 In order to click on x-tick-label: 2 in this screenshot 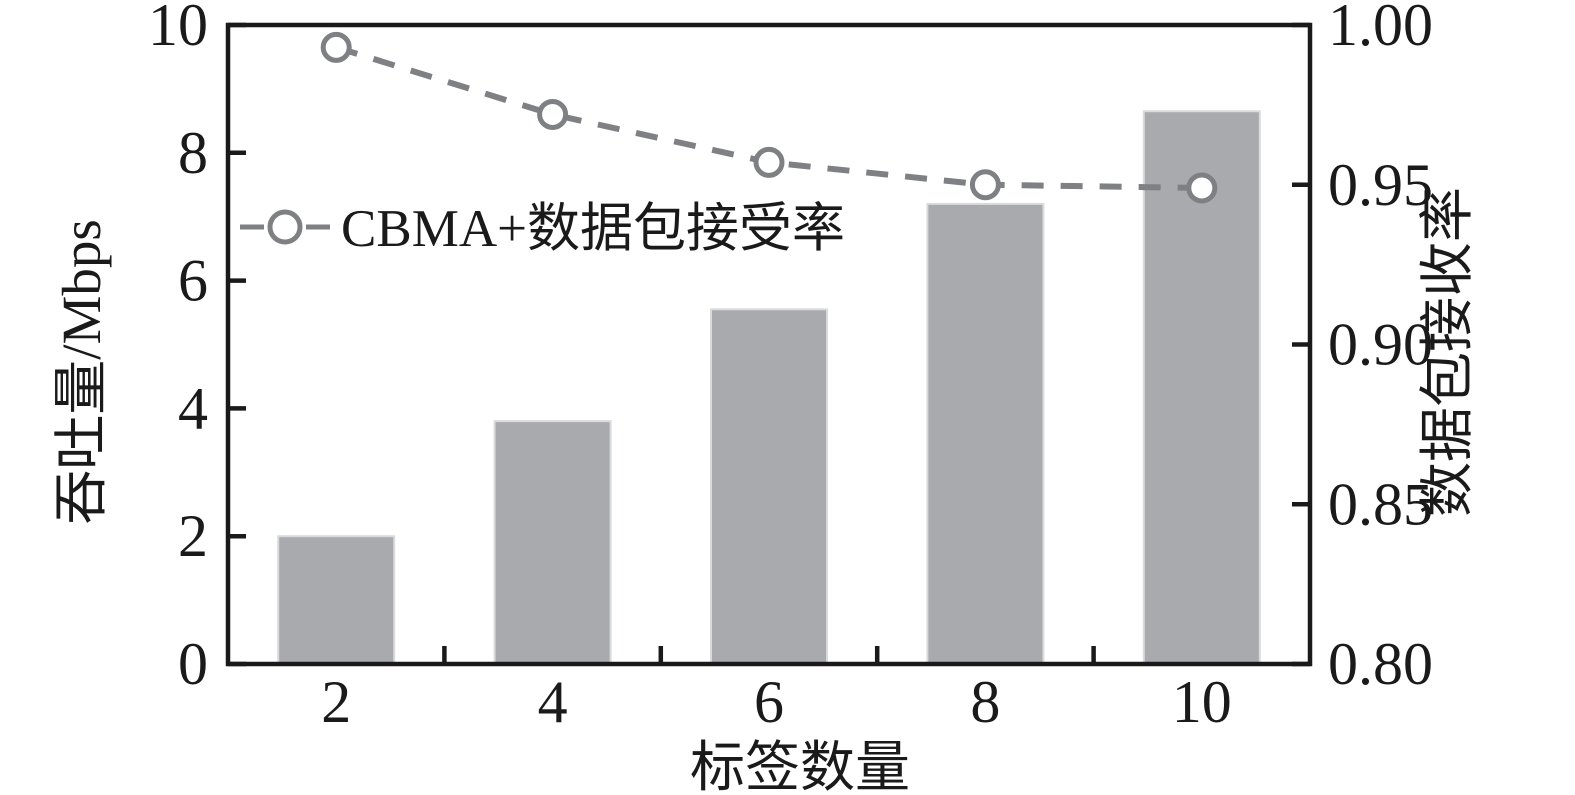, I will do `click(336, 702)`.